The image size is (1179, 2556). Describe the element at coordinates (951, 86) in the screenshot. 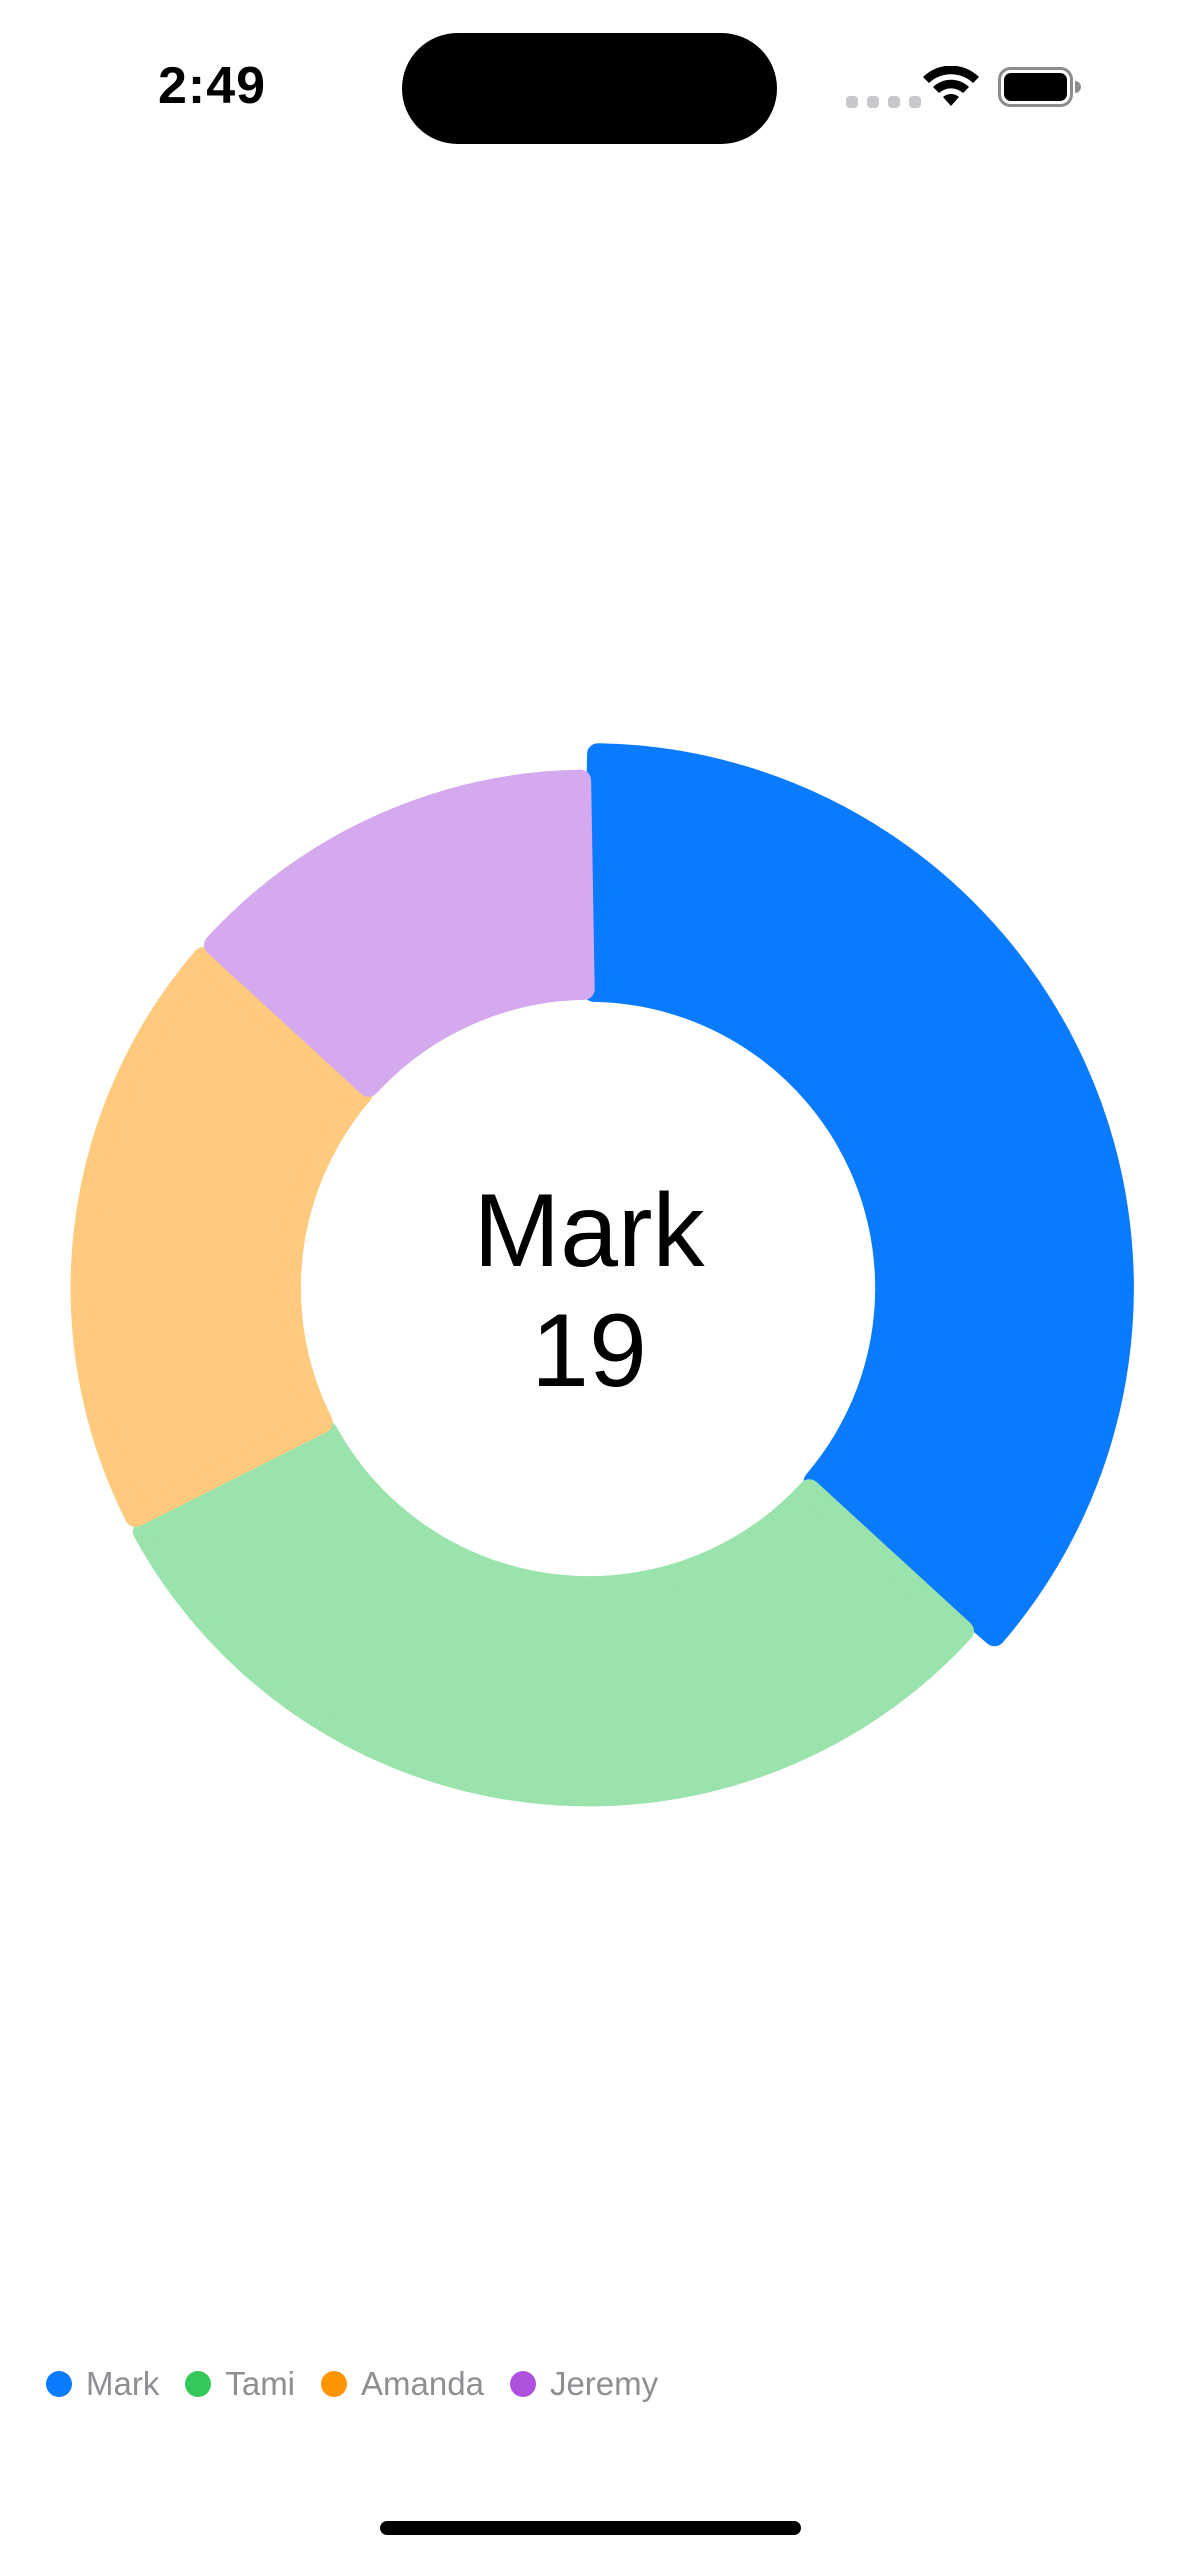

I see `wifi-icon` at that location.